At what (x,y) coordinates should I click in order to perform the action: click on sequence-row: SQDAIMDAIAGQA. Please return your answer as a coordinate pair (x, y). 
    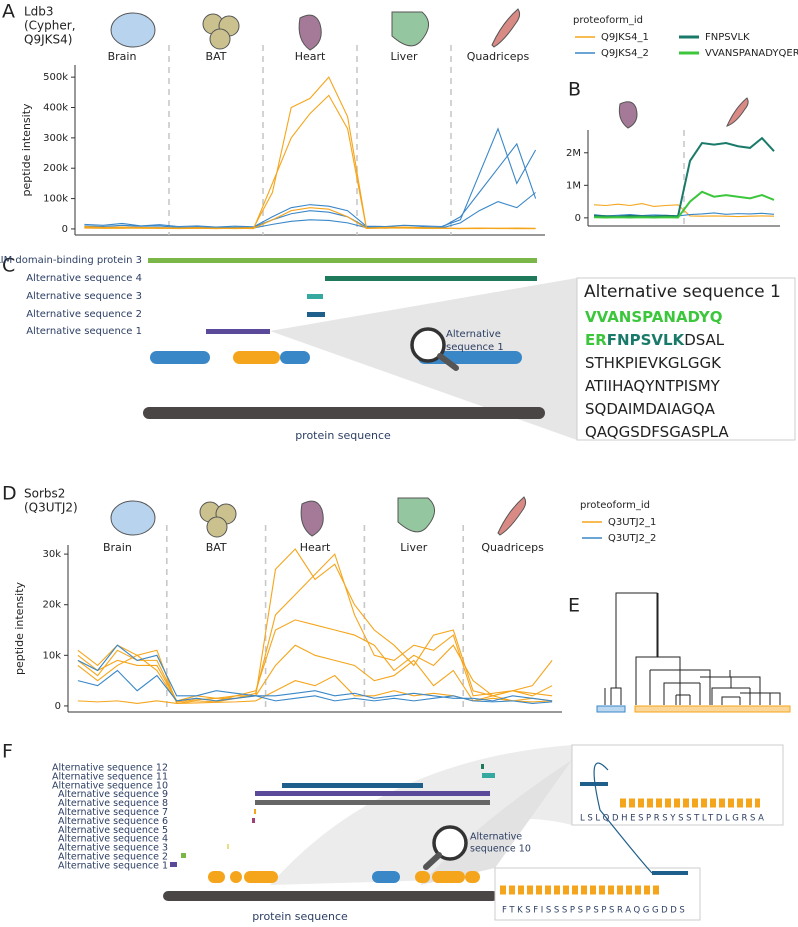
    Looking at the image, I should click on (650, 409).